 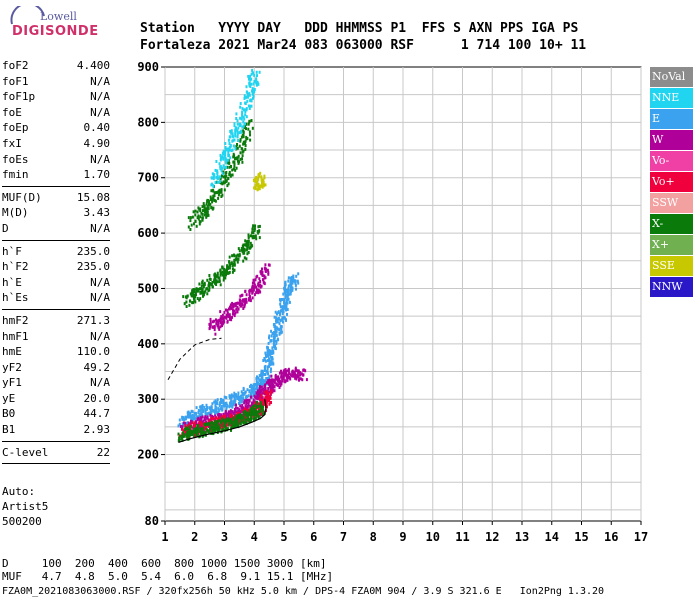 What do you see at coordinates (93, 320) in the screenshot?
I see `param-value: 271.3` at bounding box center [93, 320].